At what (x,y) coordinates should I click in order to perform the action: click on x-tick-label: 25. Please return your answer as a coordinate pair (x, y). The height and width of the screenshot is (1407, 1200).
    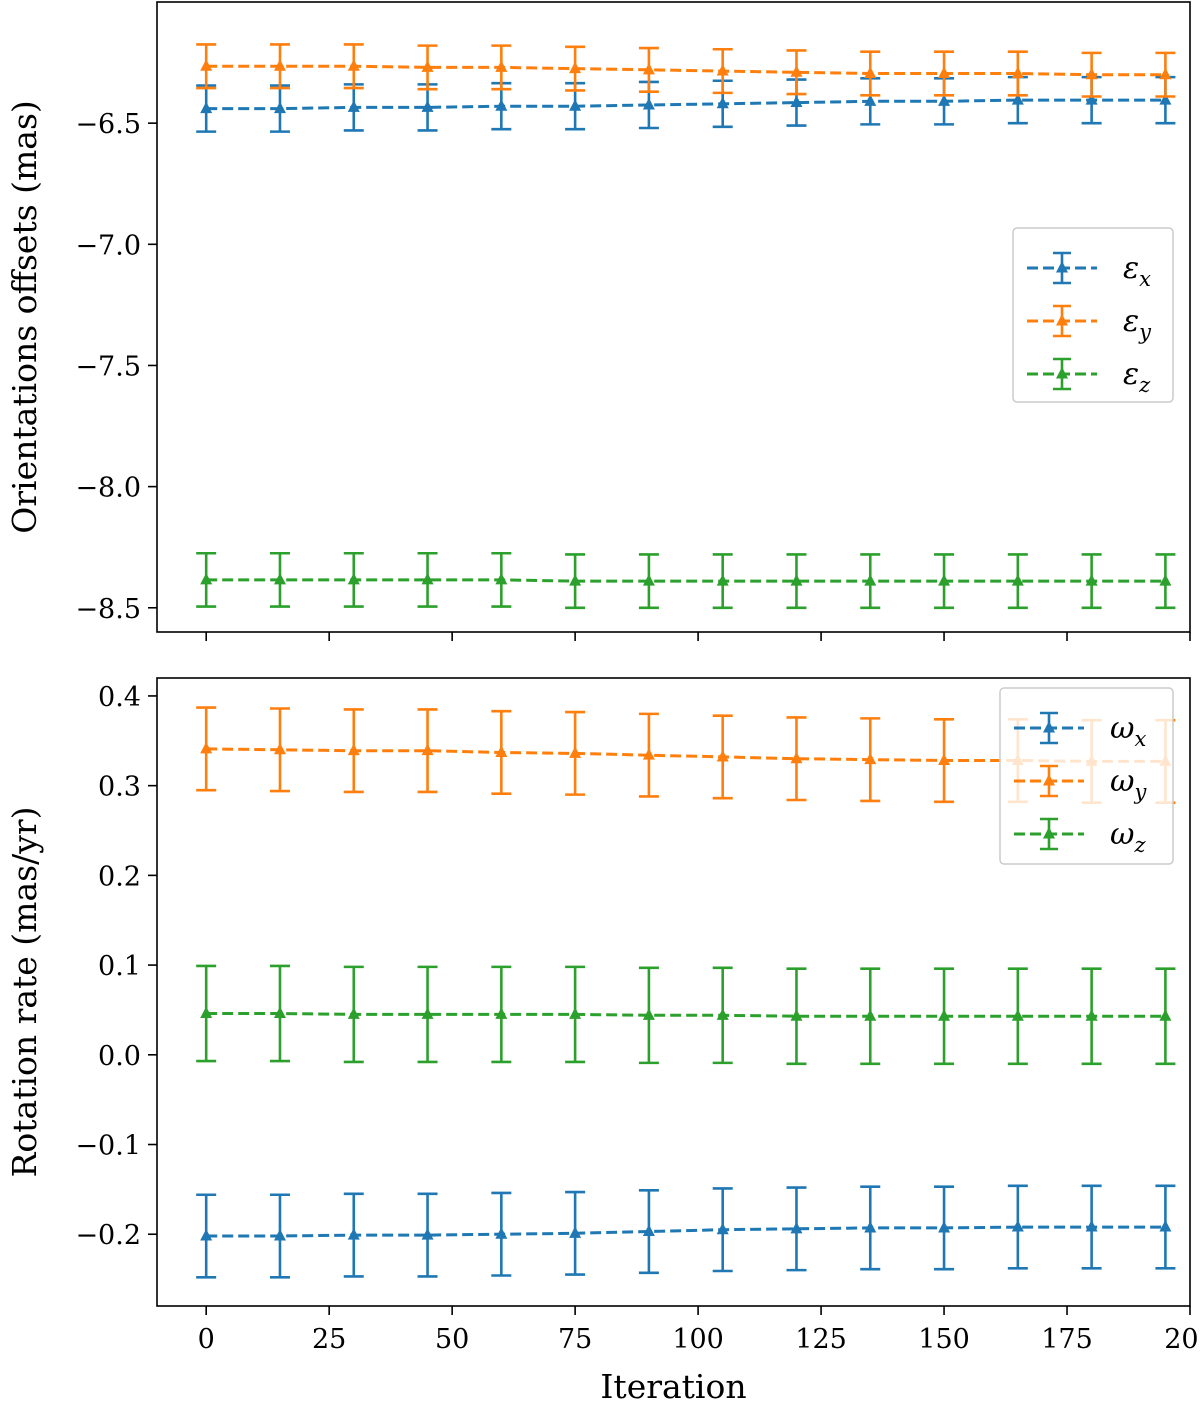
    Looking at the image, I should click on (329, 1339).